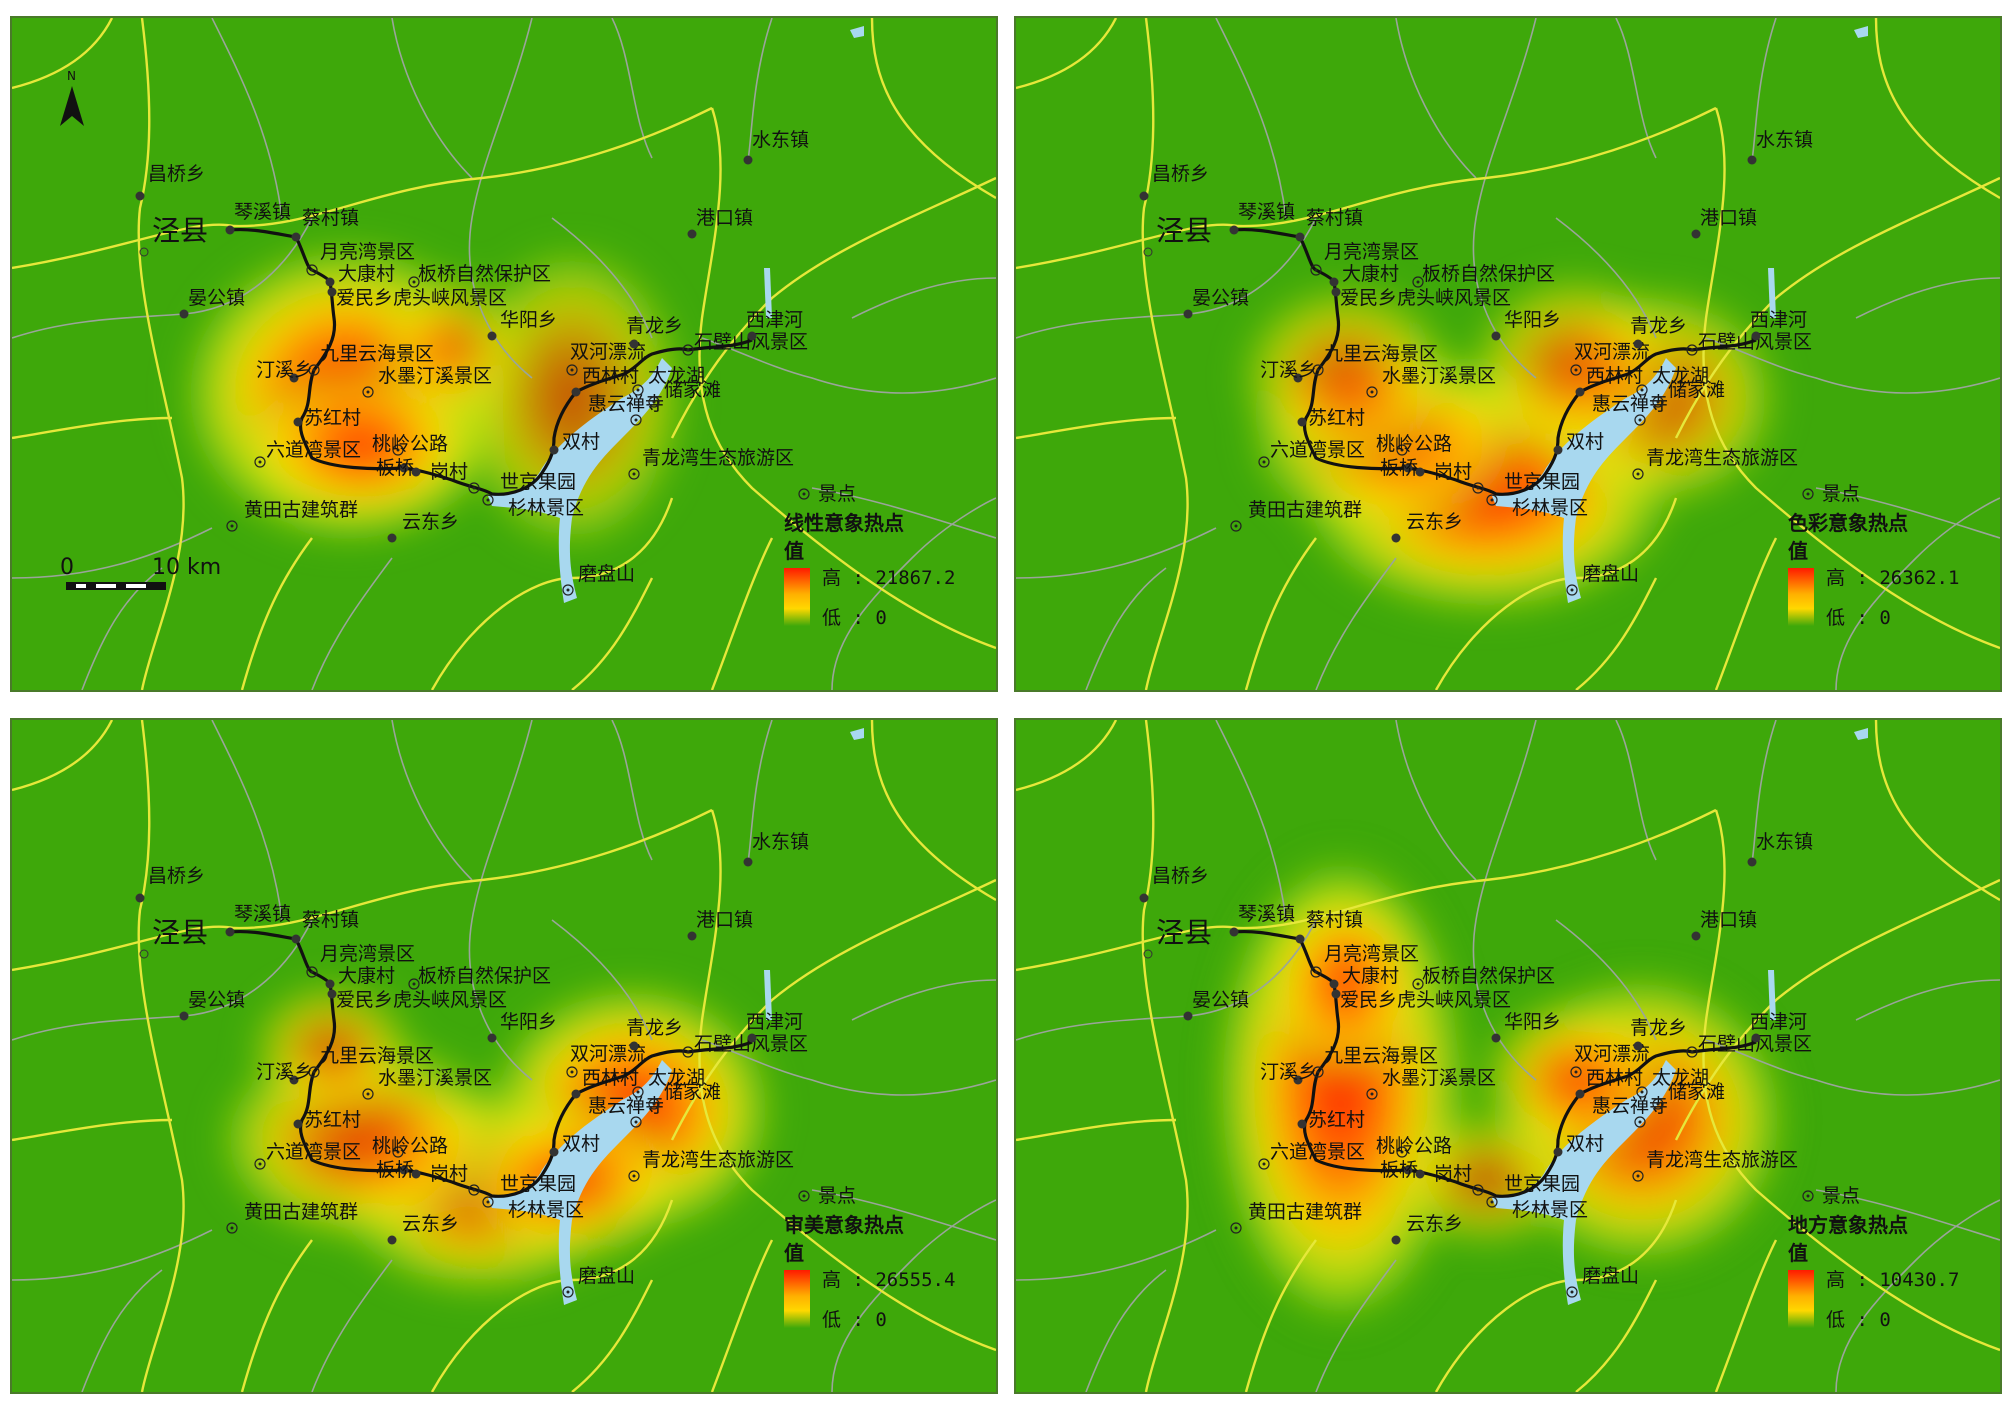 This screenshot has height=1404, width=2008. What do you see at coordinates (1801, 1299) in the screenshot?
I see `legend-color-ramp` at bounding box center [1801, 1299].